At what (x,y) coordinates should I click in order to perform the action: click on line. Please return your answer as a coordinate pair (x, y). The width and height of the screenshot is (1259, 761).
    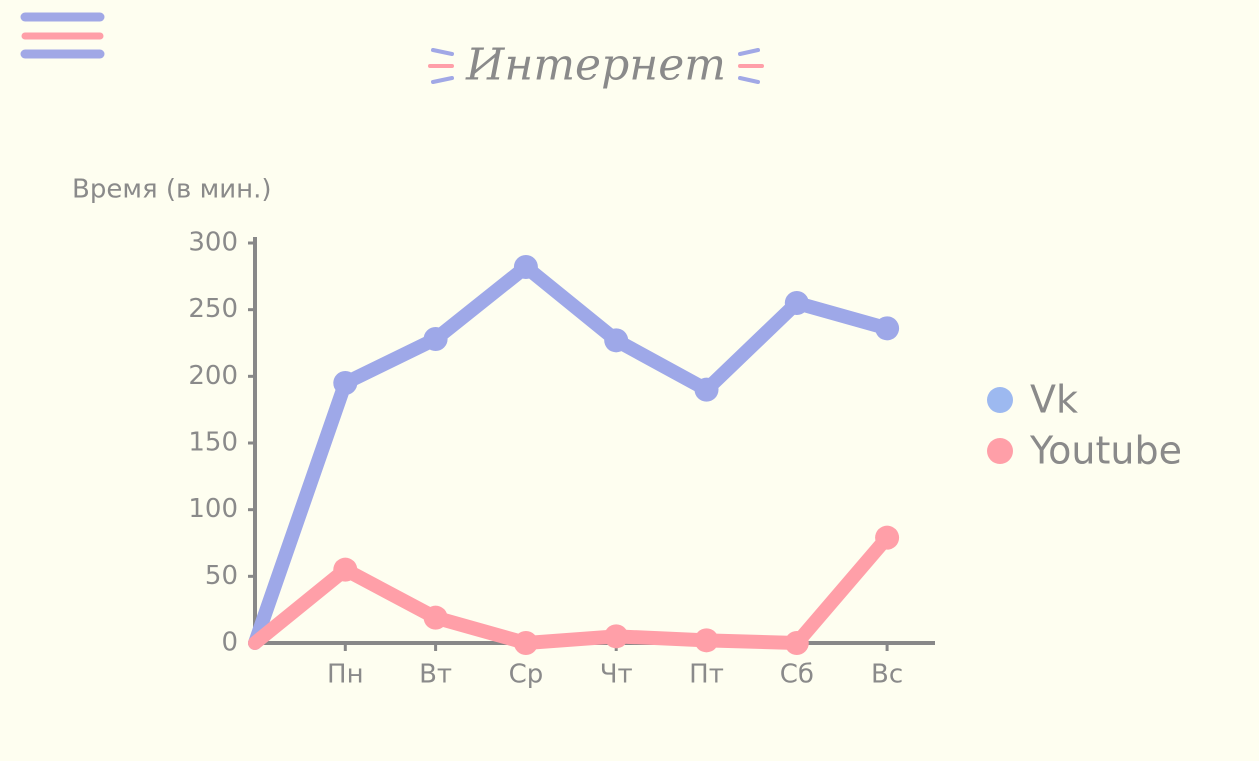
    Looking at the image, I should click on (571, 590).